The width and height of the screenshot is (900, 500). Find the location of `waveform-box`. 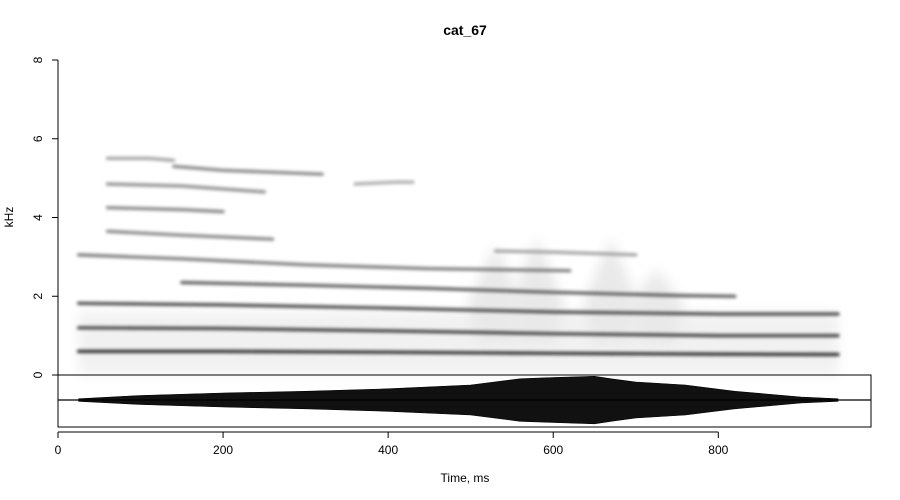

waveform-box is located at coordinates (464, 401).